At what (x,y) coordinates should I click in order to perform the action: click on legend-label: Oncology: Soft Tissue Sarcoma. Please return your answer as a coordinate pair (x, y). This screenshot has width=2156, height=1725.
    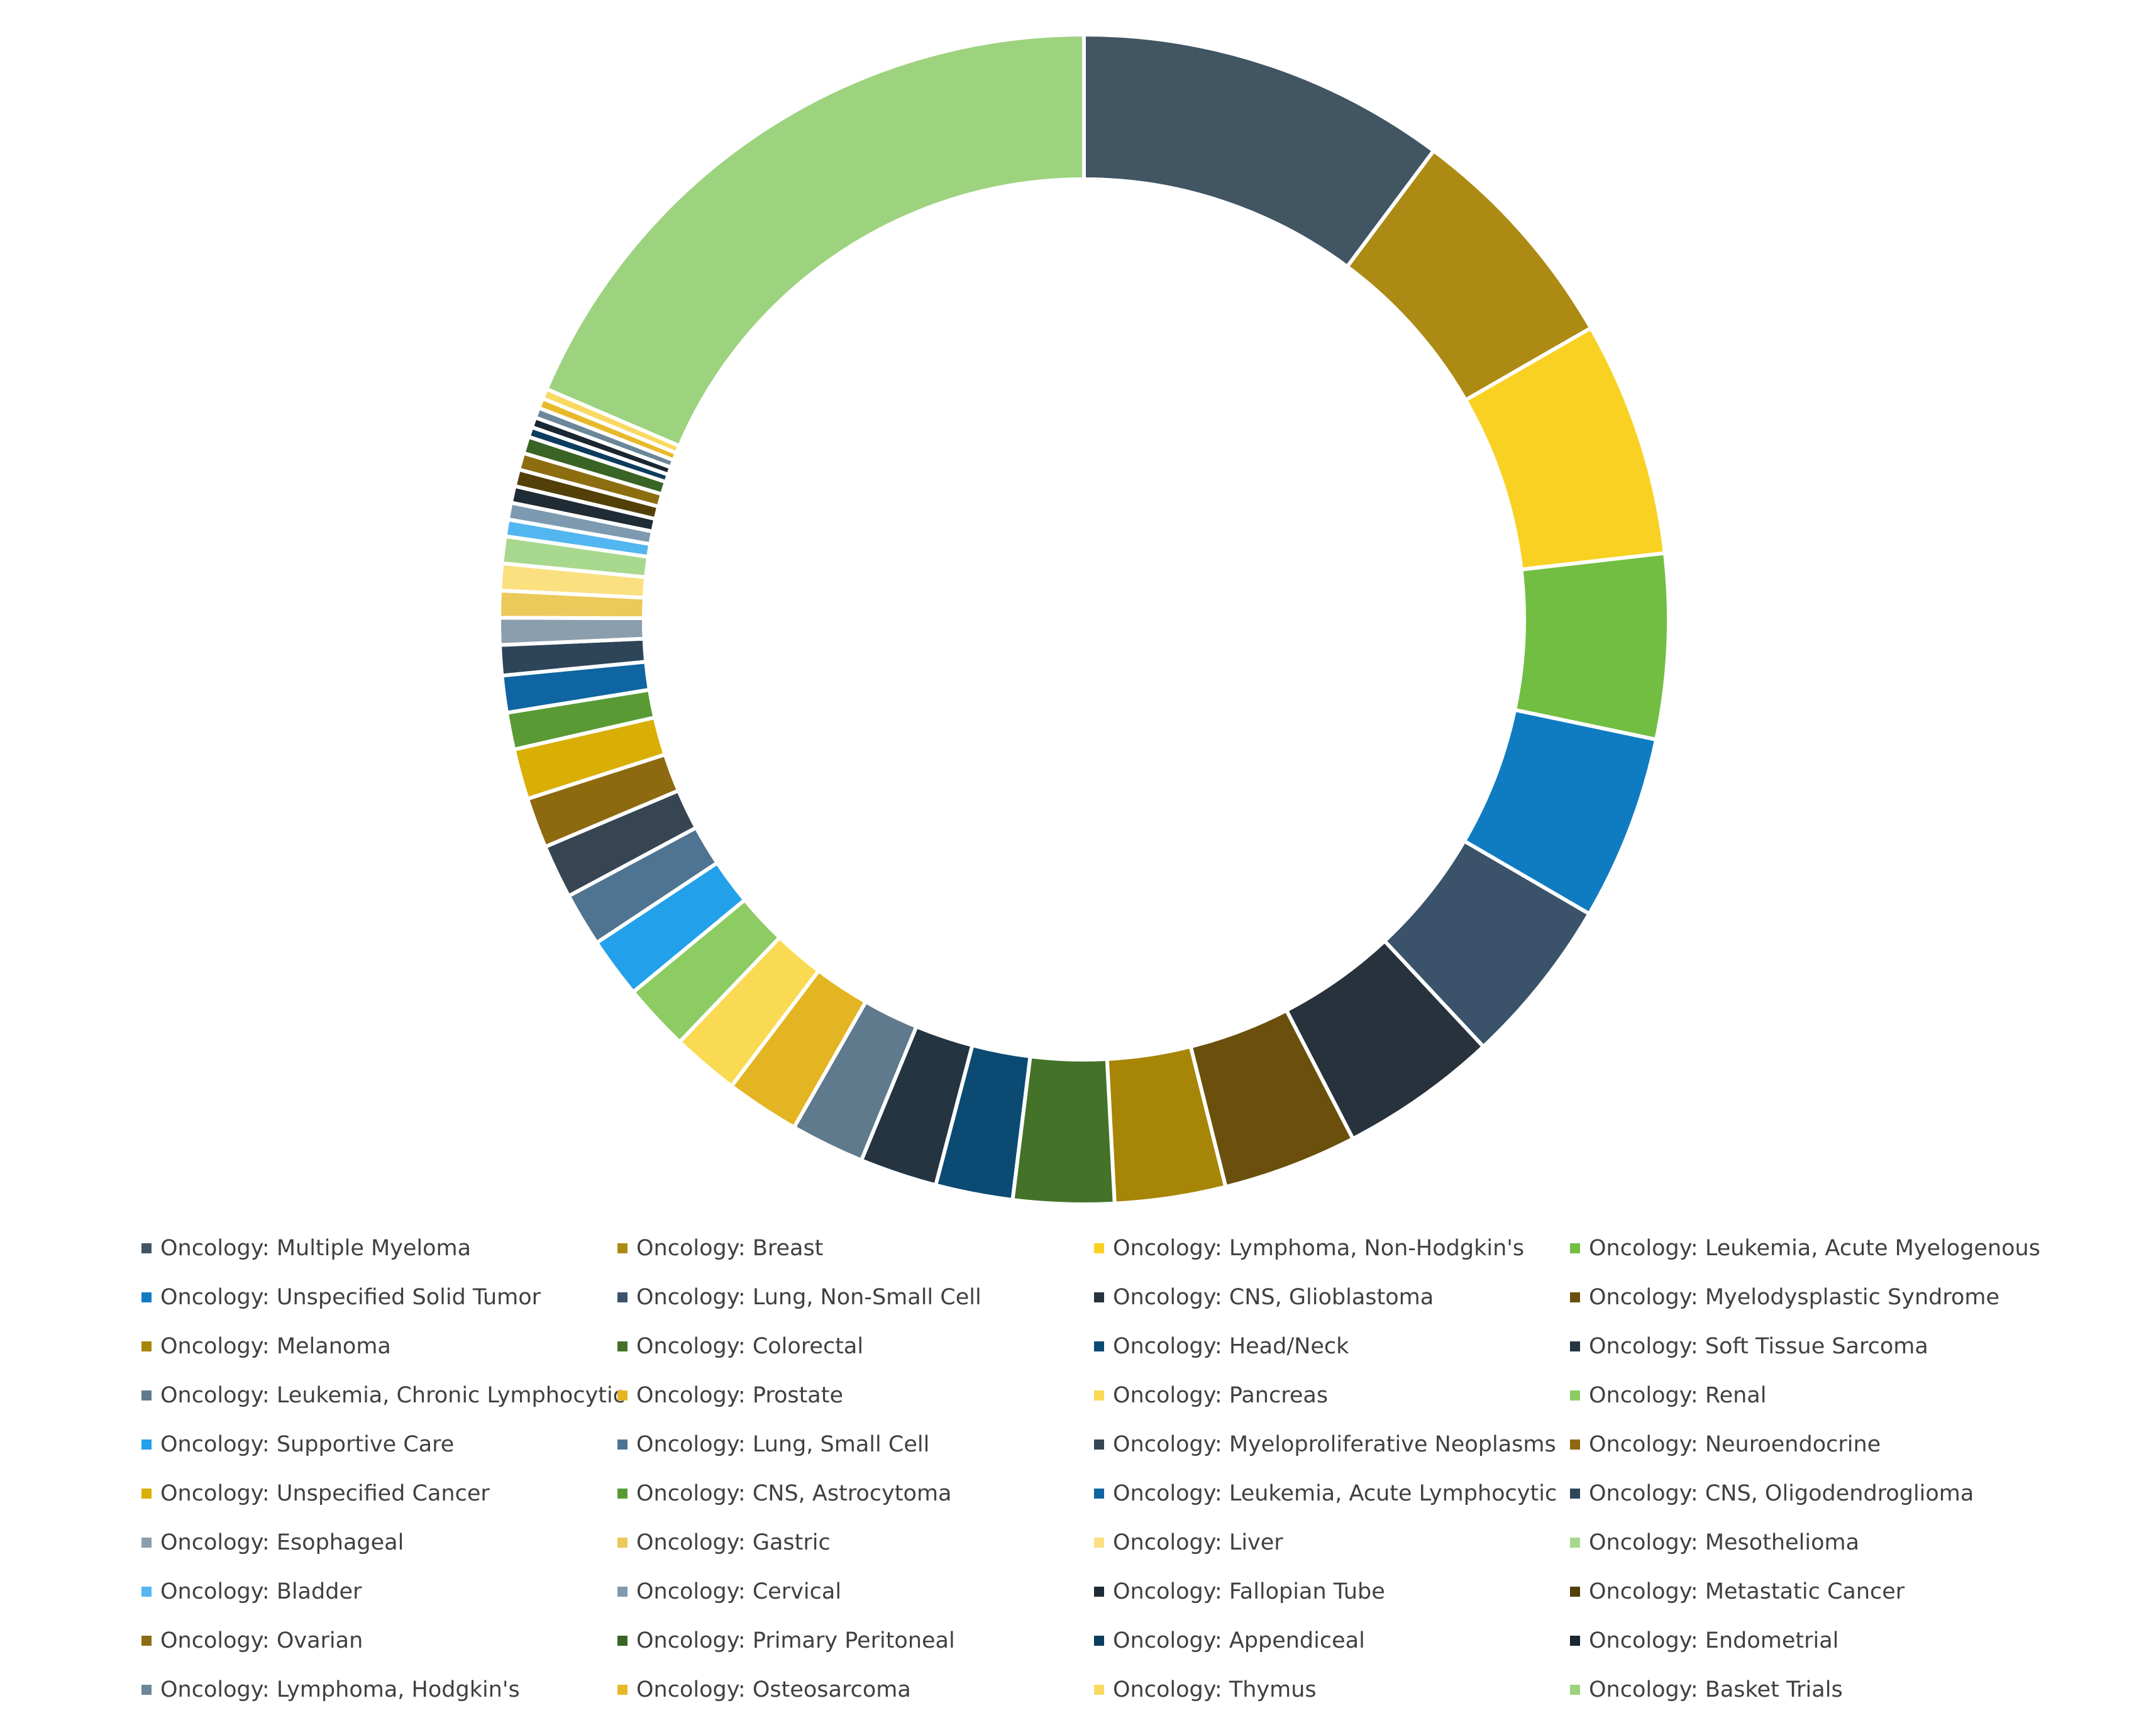
    Looking at the image, I should click on (1758, 1346).